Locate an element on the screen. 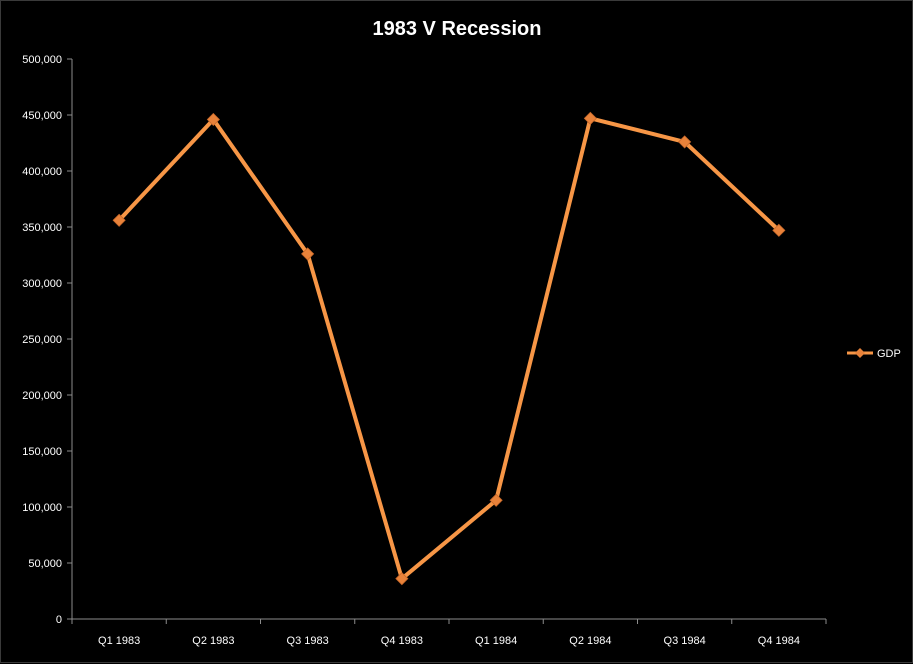 The height and width of the screenshot is (664, 913). y-tick-label: 150,000 is located at coordinates (42, 452).